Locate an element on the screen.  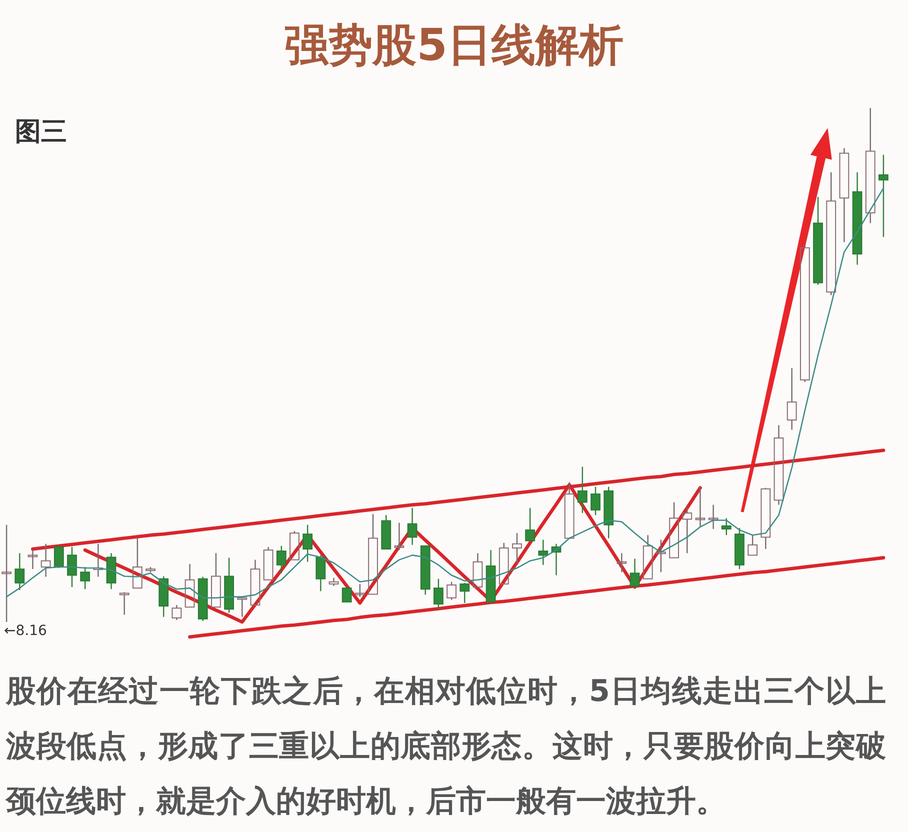
title: 强势股5日线解析 is located at coordinates (454, 45).